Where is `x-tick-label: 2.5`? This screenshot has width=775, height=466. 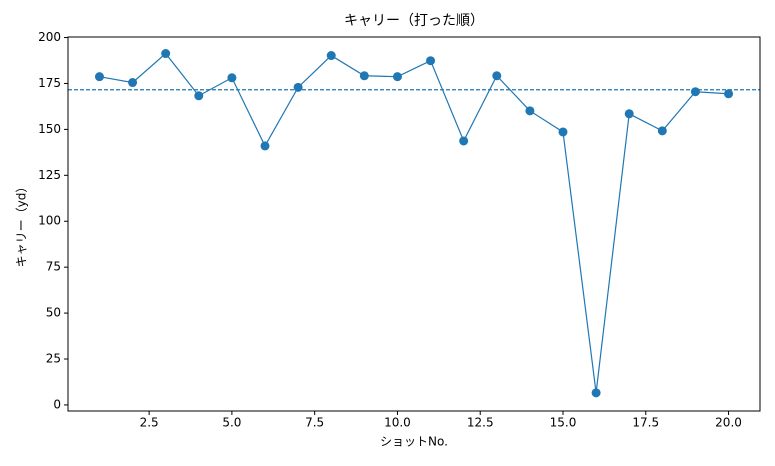 x-tick-label: 2.5 is located at coordinates (149, 423).